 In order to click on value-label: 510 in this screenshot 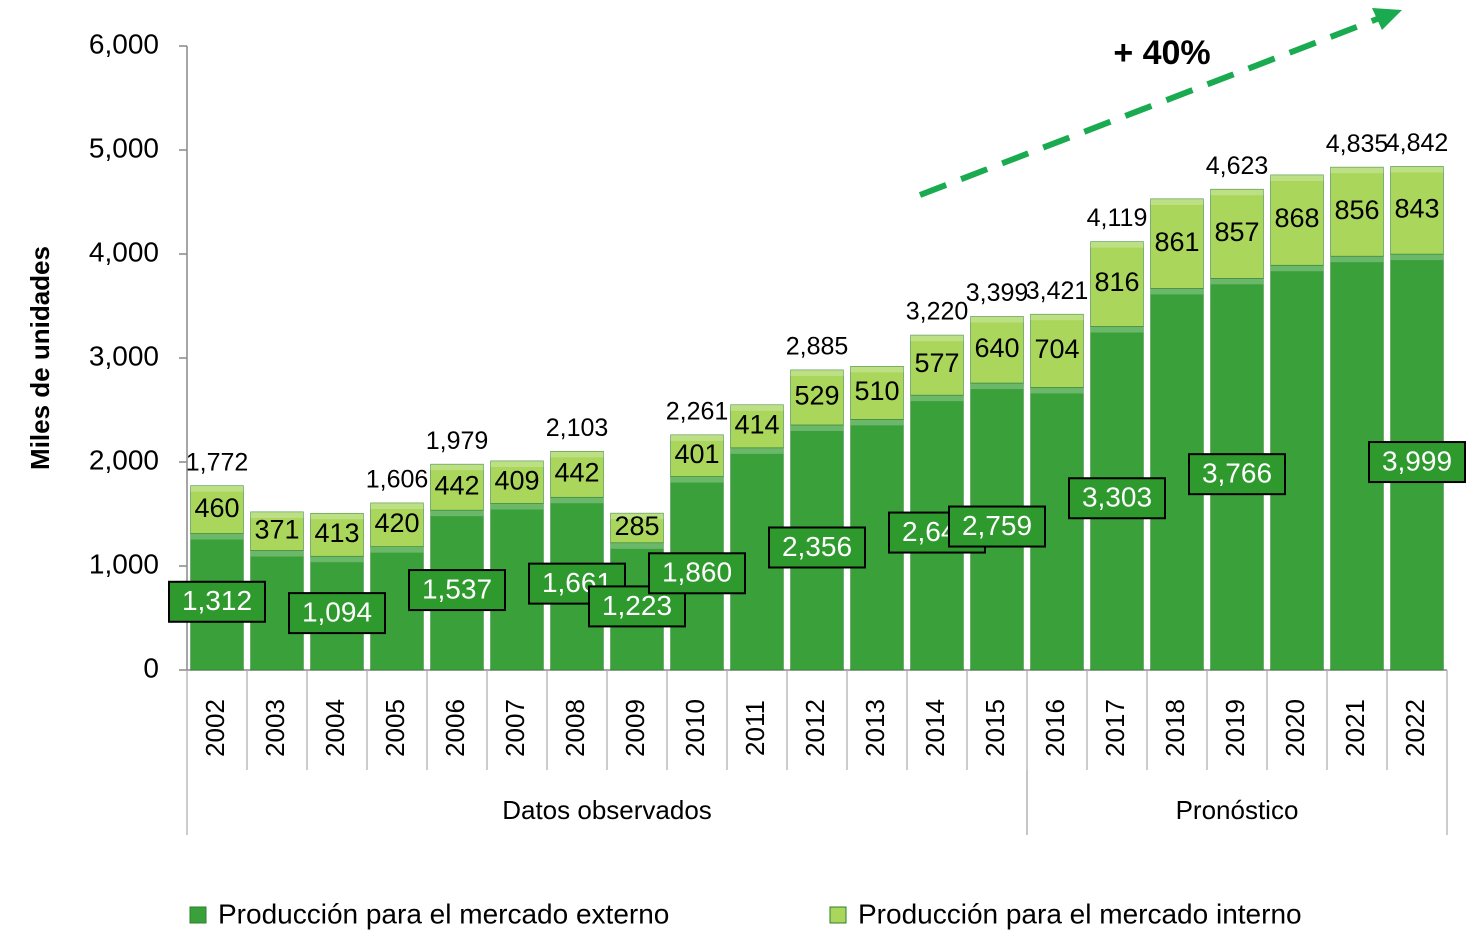, I will do `click(876, 391)`.